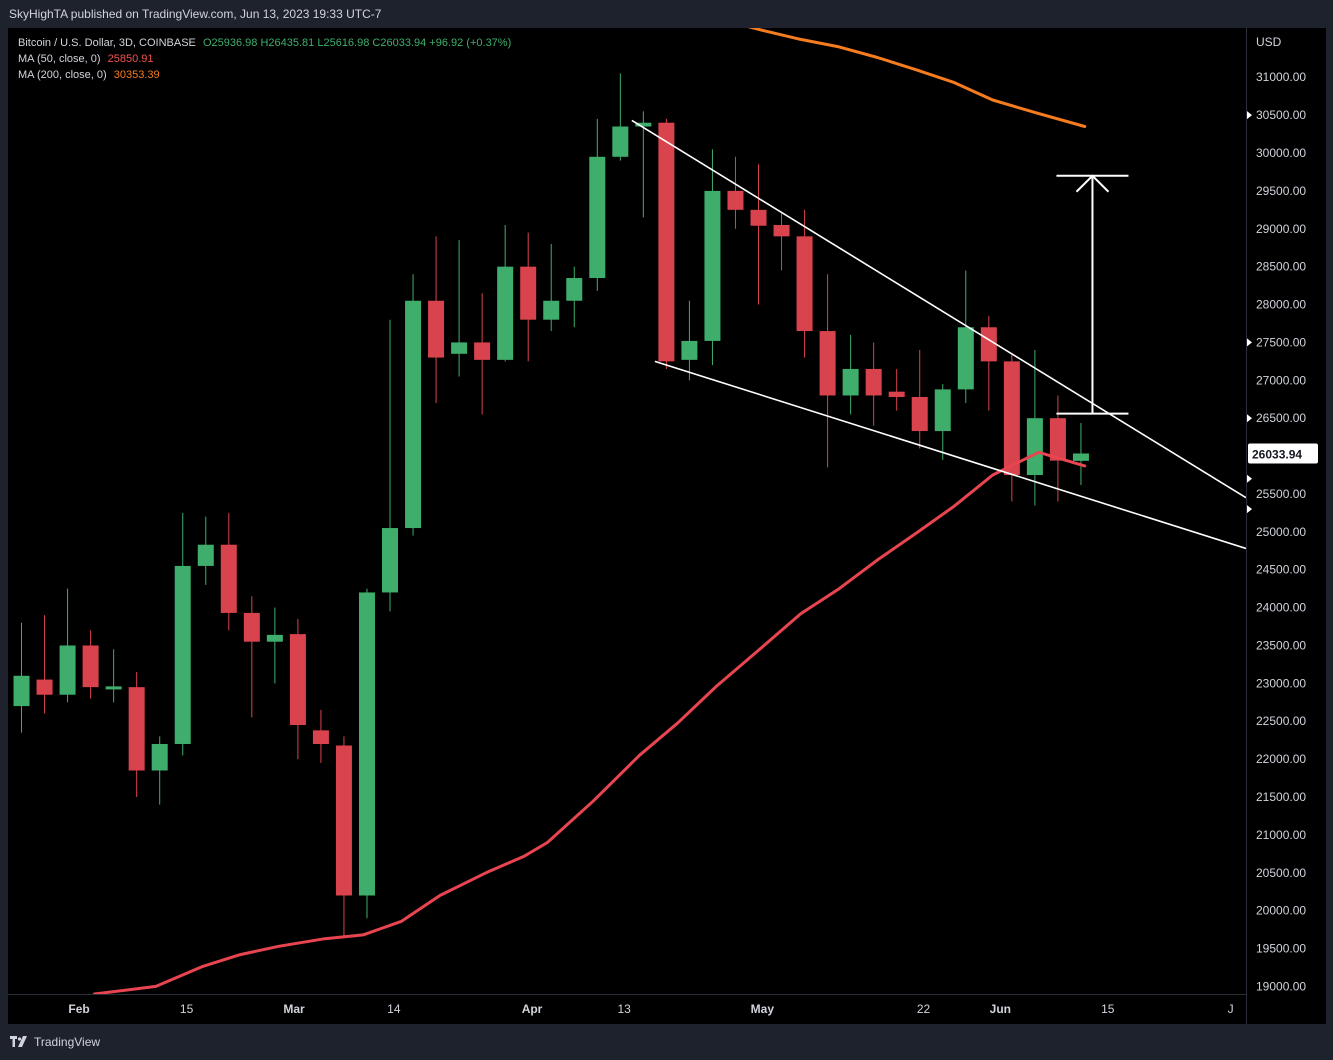  What do you see at coordinates (1281, 267) in the screenshot?
I see `price-tick-label: 28500.00` at bounding box center [1281, 267].